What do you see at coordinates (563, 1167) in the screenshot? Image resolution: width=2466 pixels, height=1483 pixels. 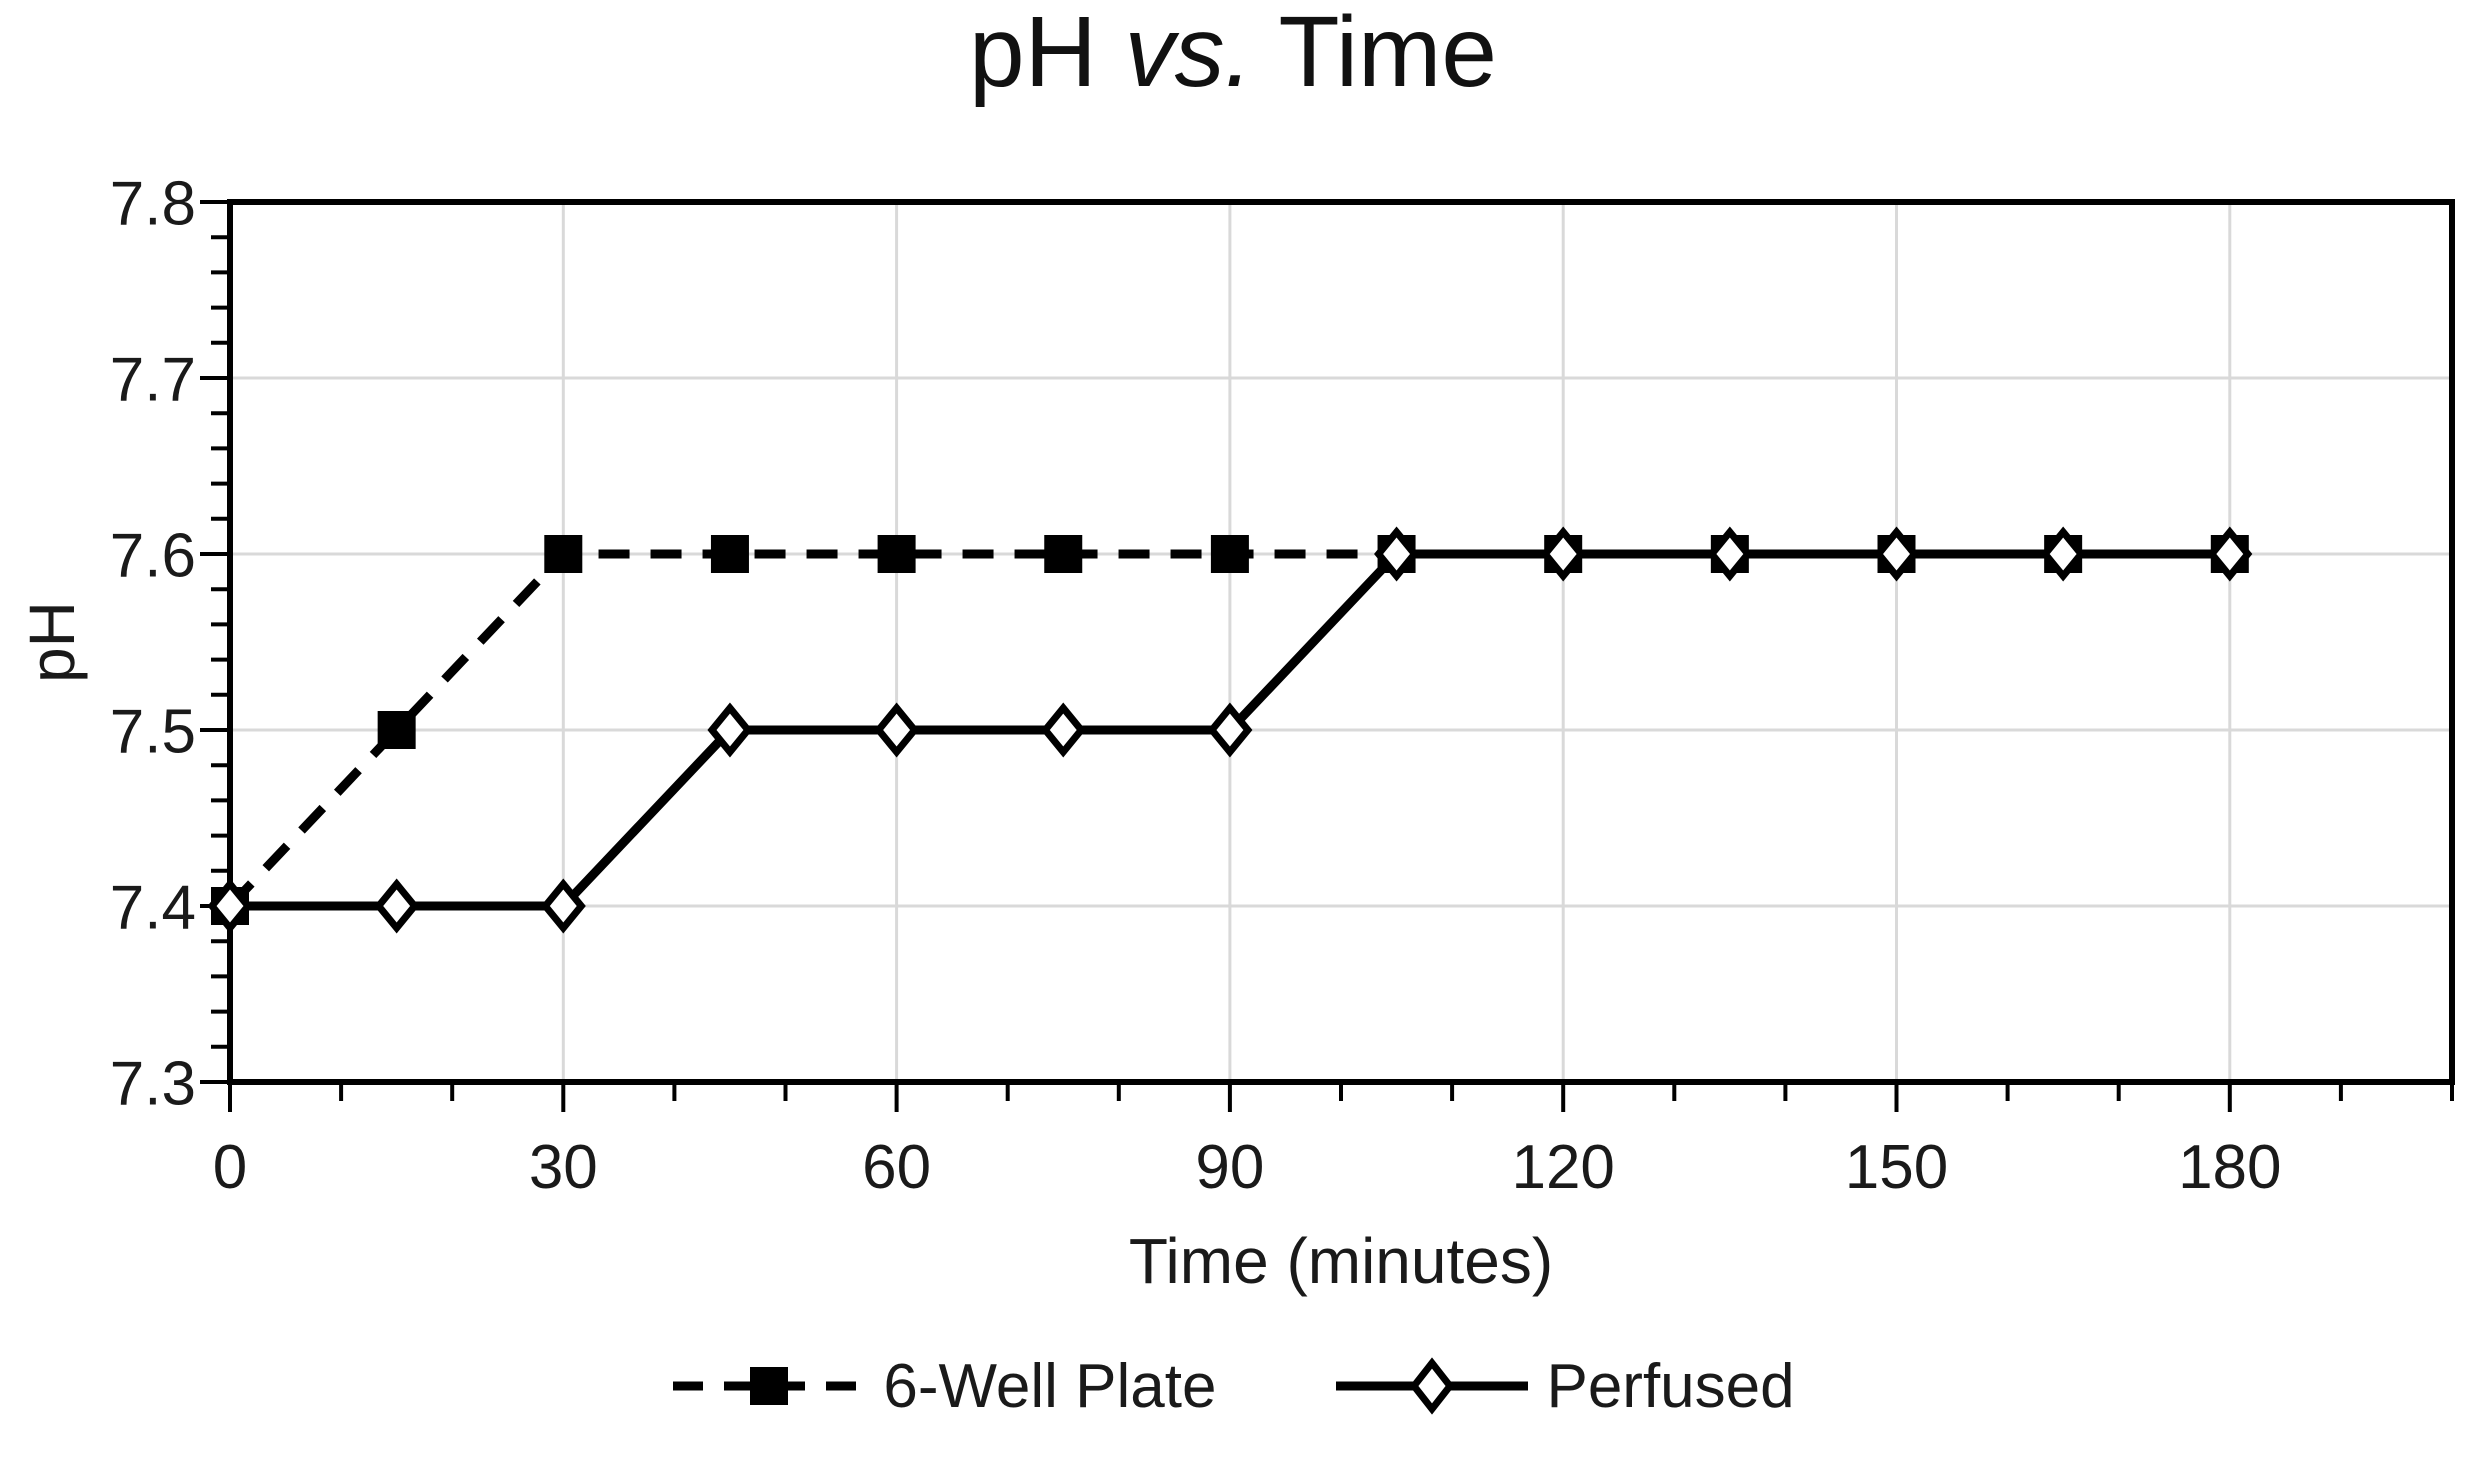 I see `x-tick-label: 30` at bounding box center [563, 1167].